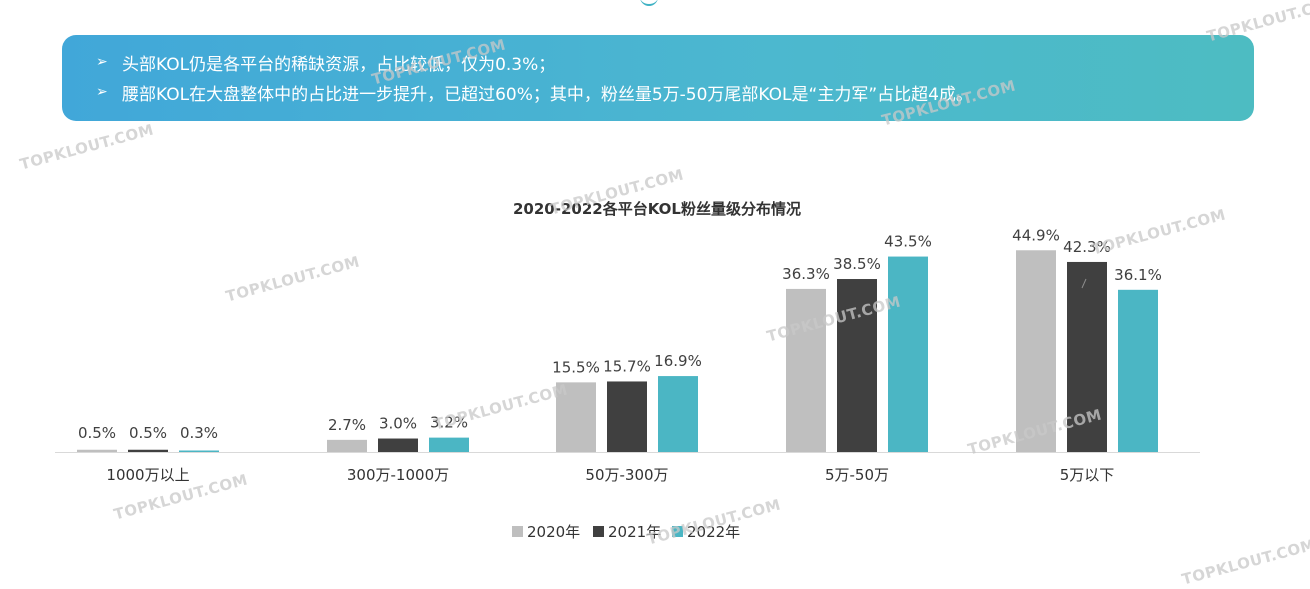 Image resolution: width=1310 pixels, height=589 pixels. I want to click on data-label: 44.9%, so click(1036, 235).